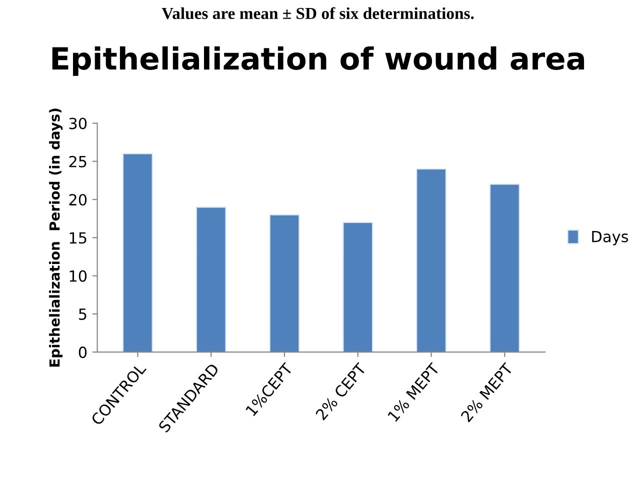 This screenshot has width=636, height=489. Describe the element at coordinates (77, 162) in the screenshot. I see `y-tick-label: 25` at that location.